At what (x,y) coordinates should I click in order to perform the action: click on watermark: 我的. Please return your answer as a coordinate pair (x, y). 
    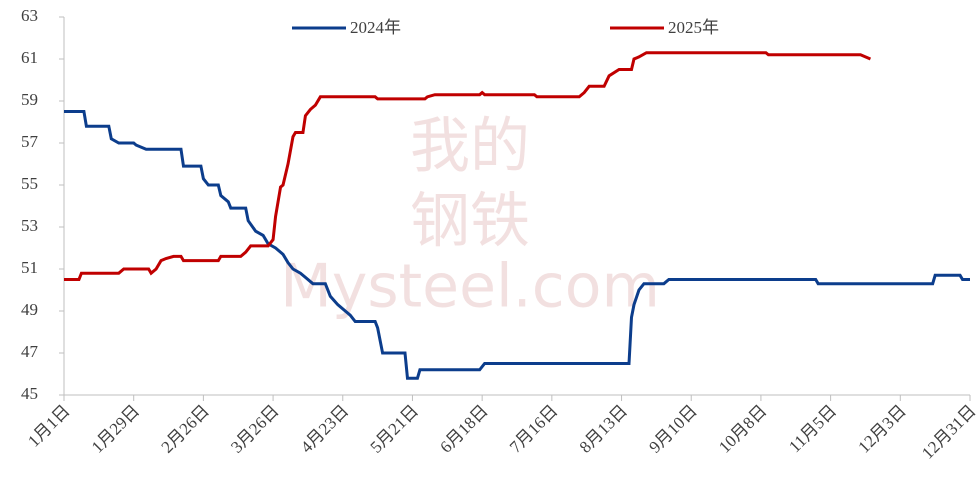
    Looking at the image, I should click on (470, 147).